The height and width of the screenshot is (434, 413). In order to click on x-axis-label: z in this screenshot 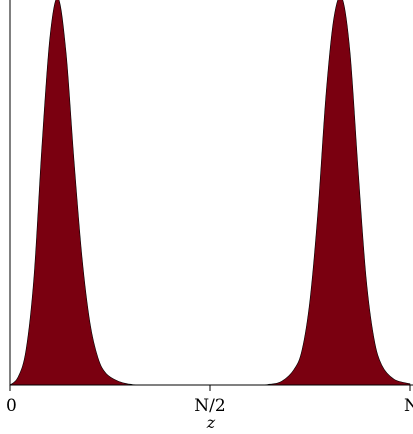, I will do `click(211, 422)`.